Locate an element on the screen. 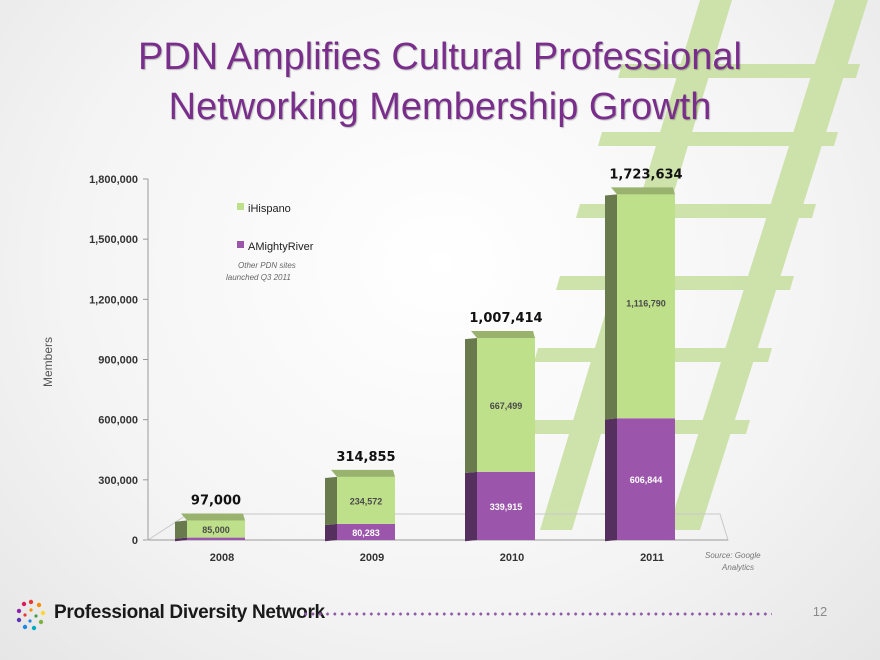 This screenshot has width=880, height=660. y-axis-title: Members is located at coordinates (48, 362).